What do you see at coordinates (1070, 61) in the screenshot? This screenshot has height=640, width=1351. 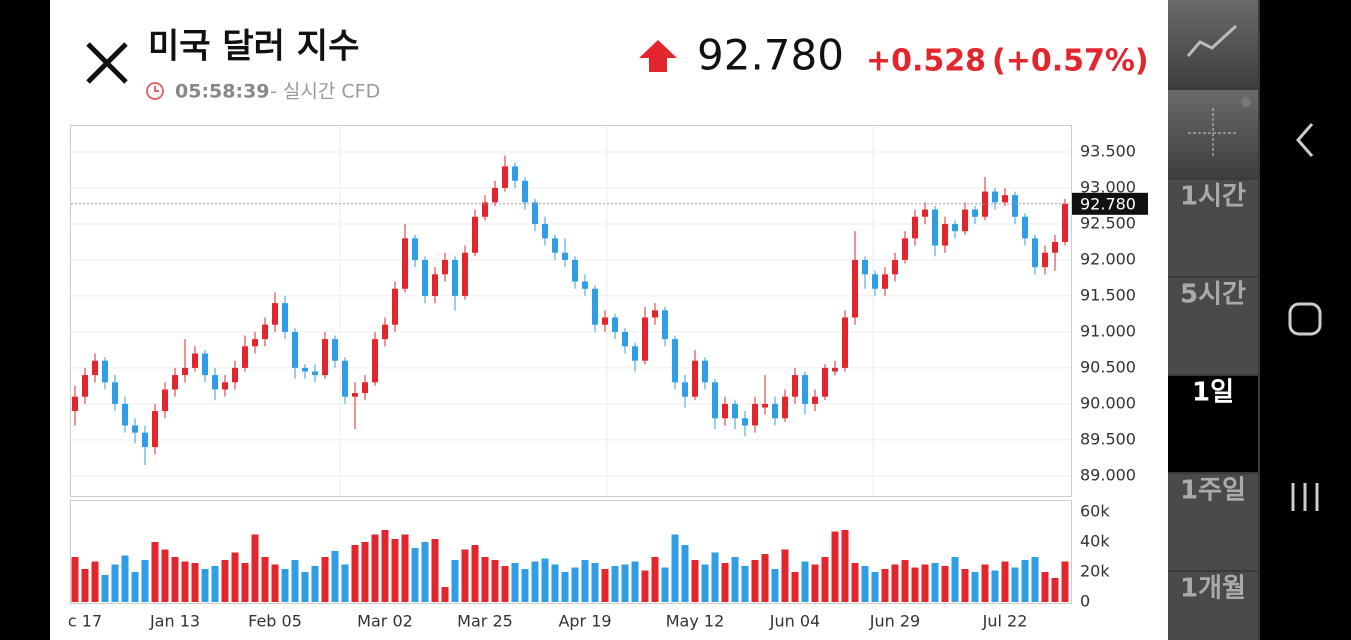 I see `change-pct: (+0.57%)` at bounding box center [1070, 61].